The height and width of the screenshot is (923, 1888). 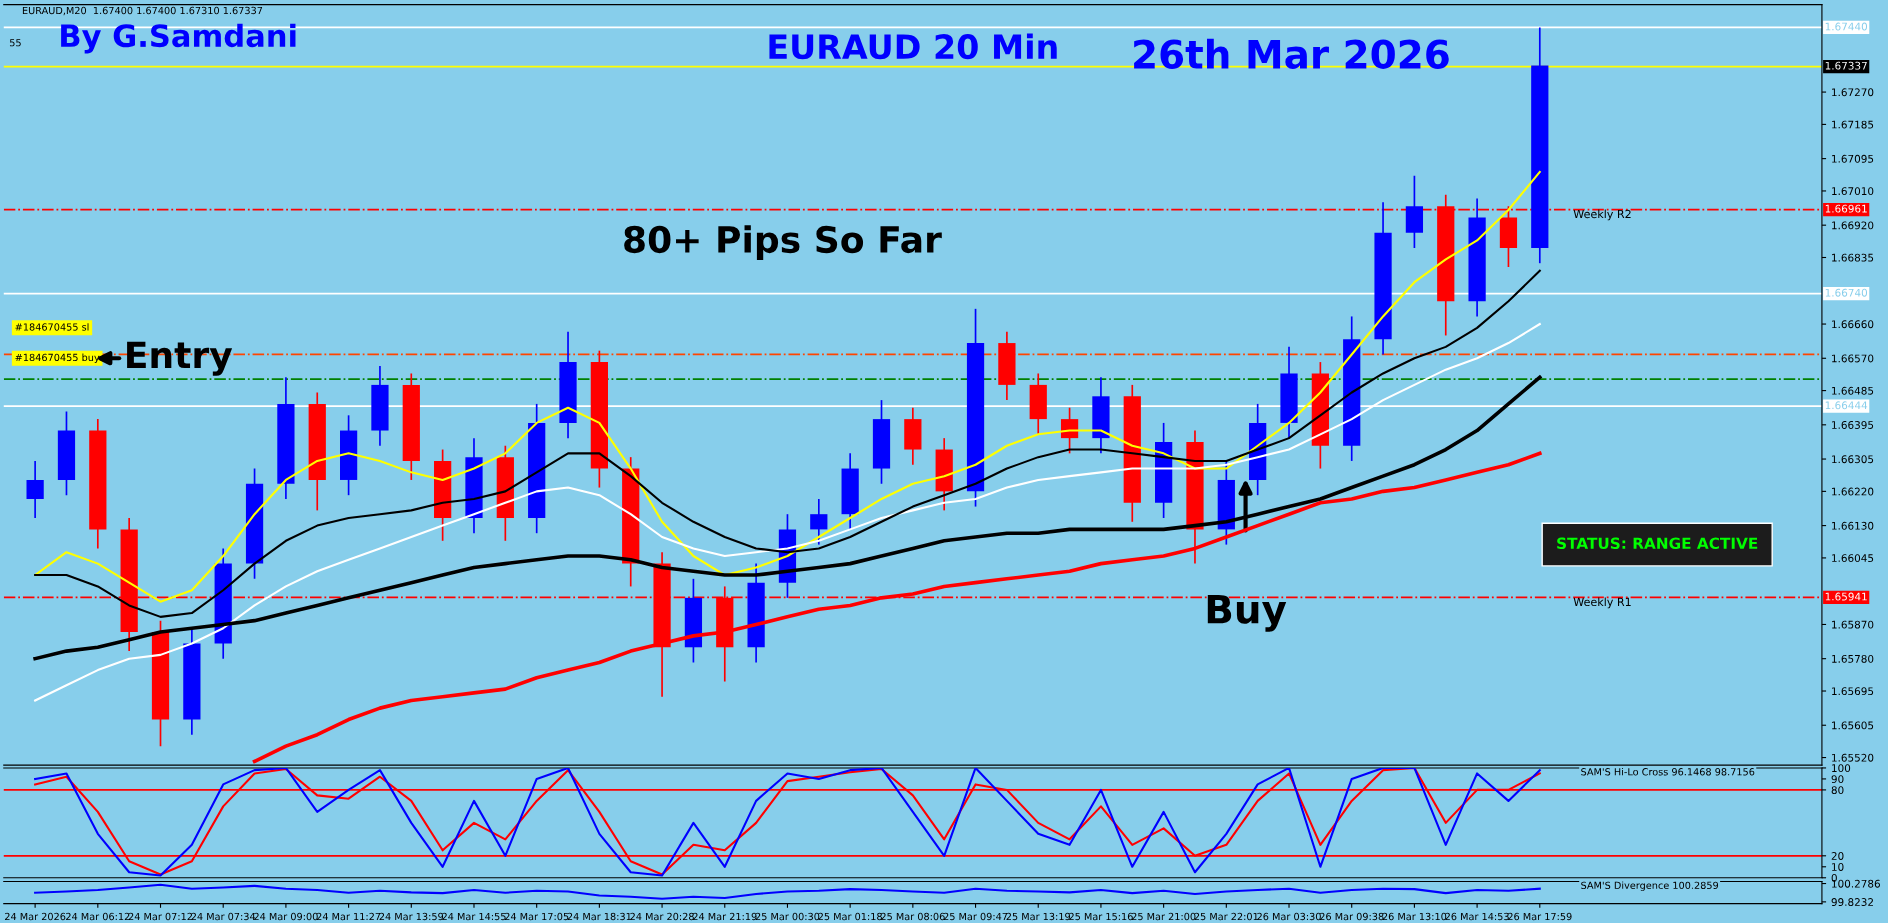 What do you see at coordinates (1853, 425) in the screenshot?
I see `y-tick-label: 1.66395` at bounding box center [1853, 425].